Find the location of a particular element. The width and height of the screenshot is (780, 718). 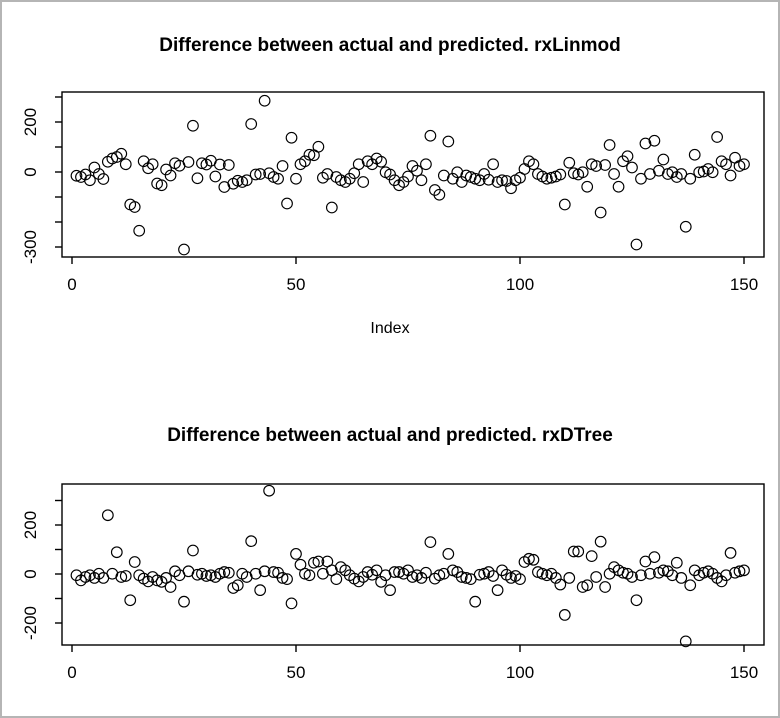

y-tick-label: -200 is located at coordinates (30, 623).